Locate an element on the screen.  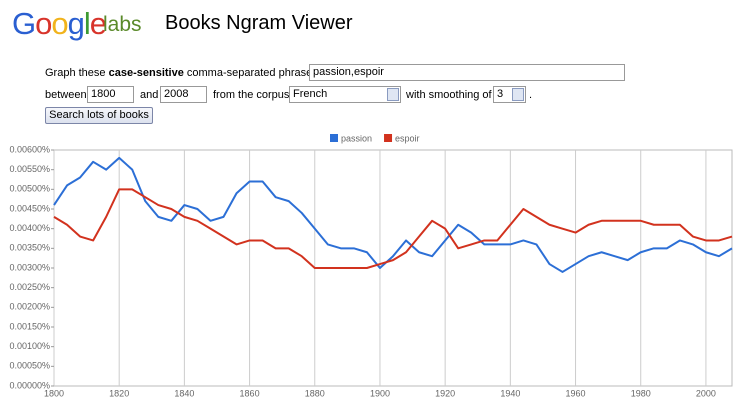
y-tick-label: 0.00100% is located at coordinates (29, 346).